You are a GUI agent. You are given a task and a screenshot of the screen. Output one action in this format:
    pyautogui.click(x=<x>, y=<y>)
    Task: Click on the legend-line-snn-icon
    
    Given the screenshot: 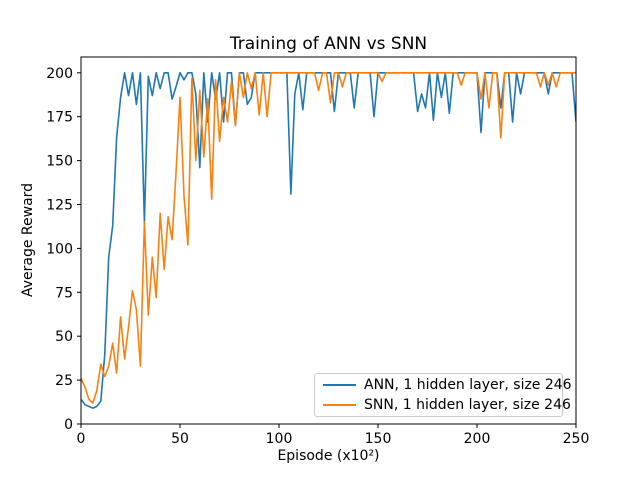 What is the action you would take?
    pyautogui.click(x=339, y=404)
    